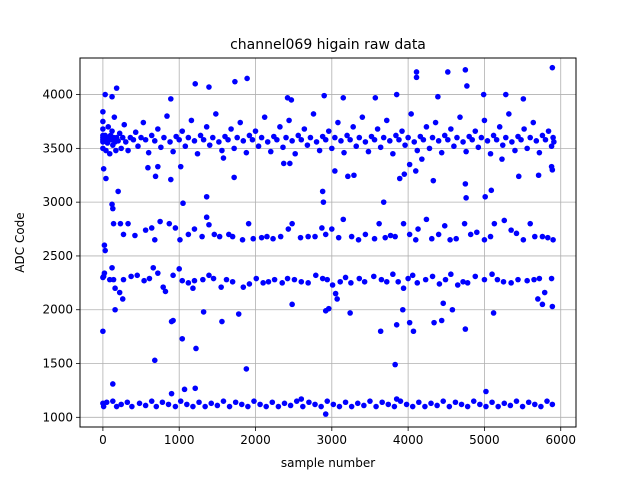  I want to click on x-tick-label: 1000, so click(179, 440).